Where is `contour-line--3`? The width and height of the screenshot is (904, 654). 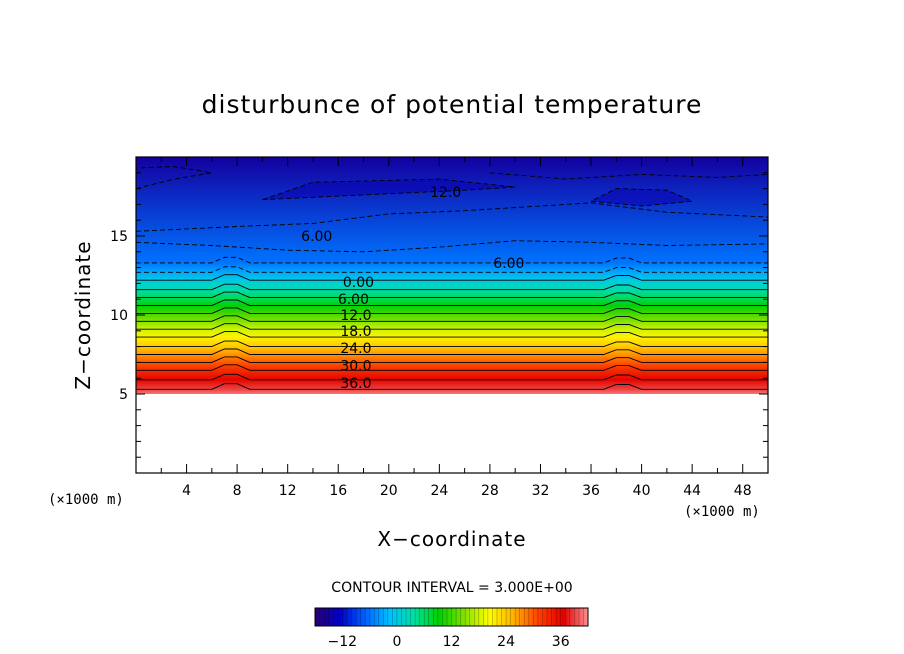 contour-line--3 is located at coordinates (452, 269).